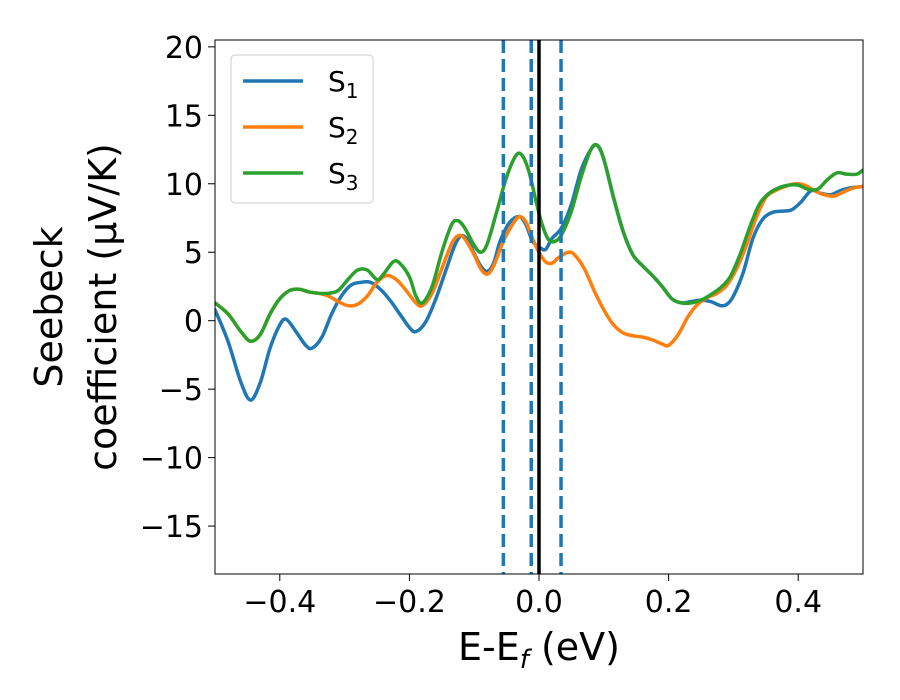 Image resolution: width=900 pixels, height=700 pixels. I want to click on y-tick-label: −5, so click(181, 390).